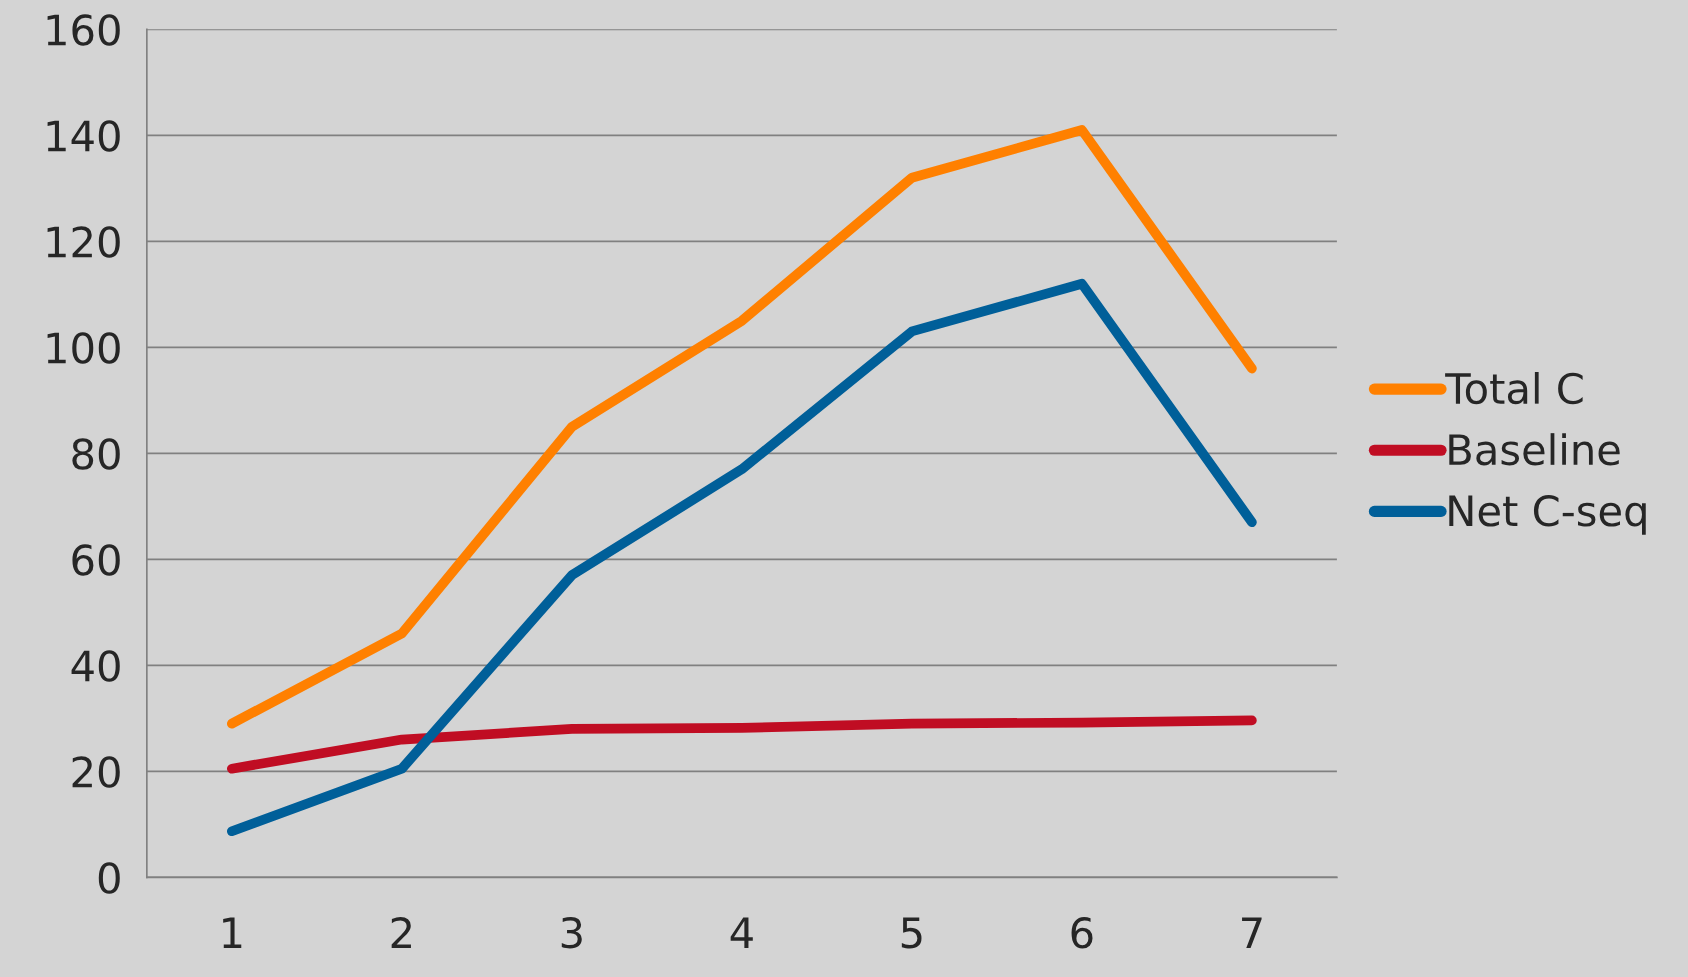 The image size is (1688, 977). Describe the element at coordinates (83, 242) in the screenshot. I see `y-tick-label: 120` at that location.